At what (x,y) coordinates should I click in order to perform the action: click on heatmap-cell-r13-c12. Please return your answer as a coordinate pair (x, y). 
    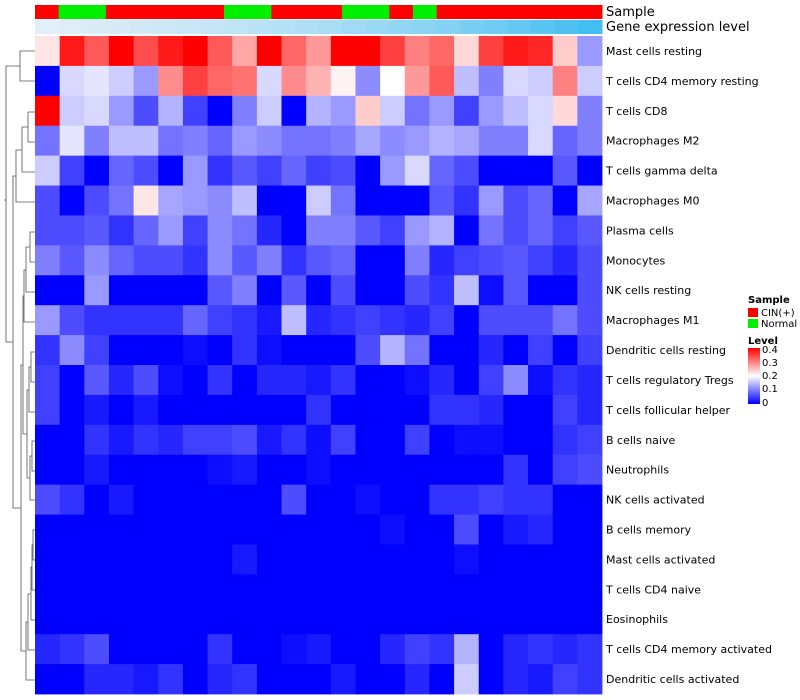
    Looking at the image, I should click on (319, 410).